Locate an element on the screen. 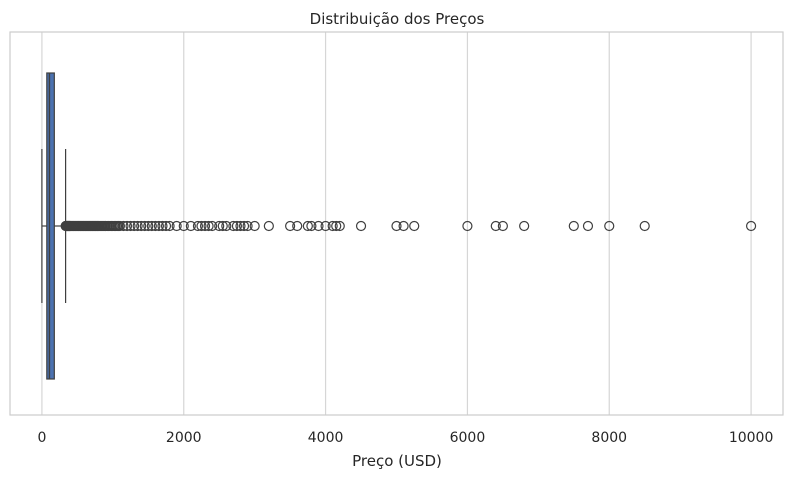 This screenshot has width=794, height=479. x-tick-label: 8000 is located at coordinates (609, 438).